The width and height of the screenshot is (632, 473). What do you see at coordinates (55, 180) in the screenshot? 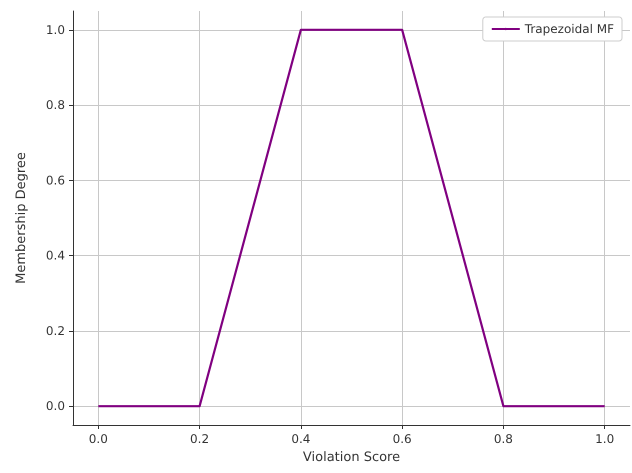
I see `y-tick-label: 0.6` at bounding box center [55, 180].